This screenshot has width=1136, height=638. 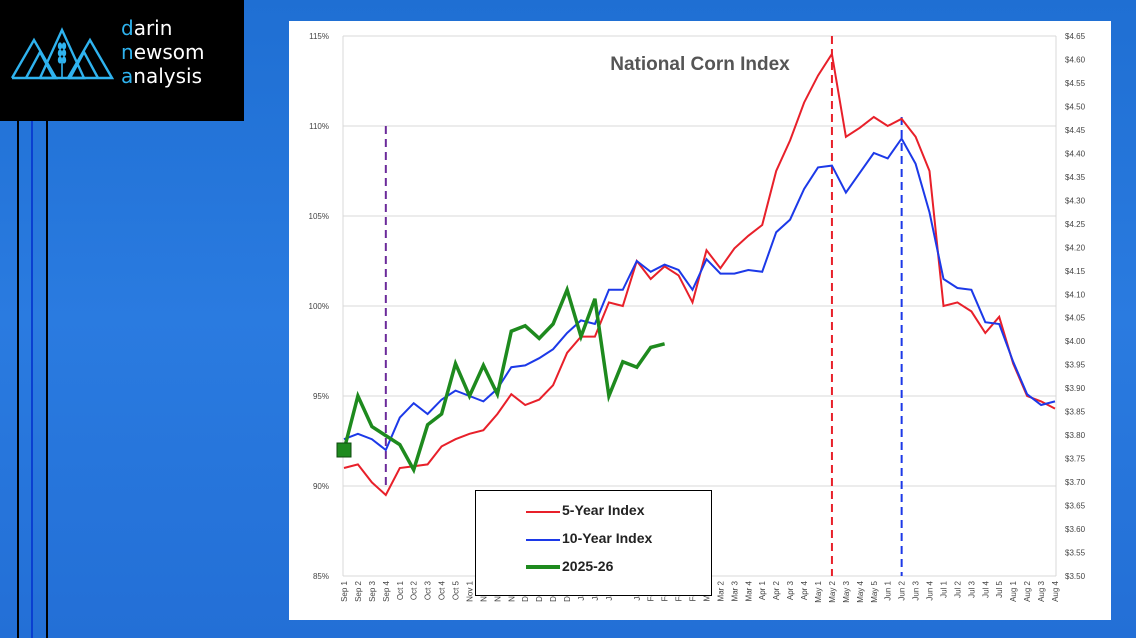 I want to click on logo-letter: a, so click(x=127, y=76).